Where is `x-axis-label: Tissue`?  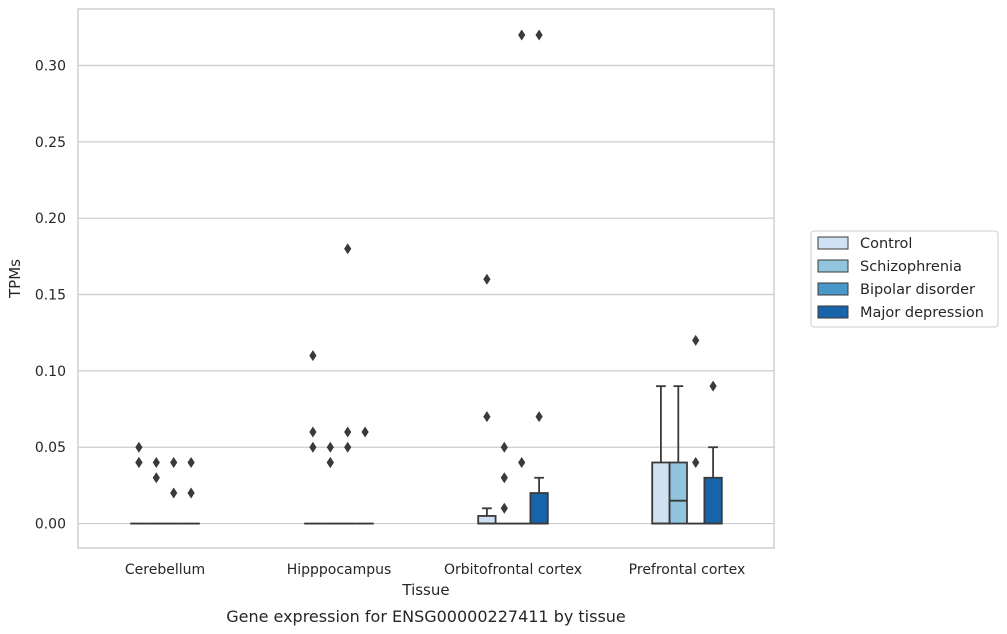 x-axis-label: Tissue is located at coordinates (425, 590).